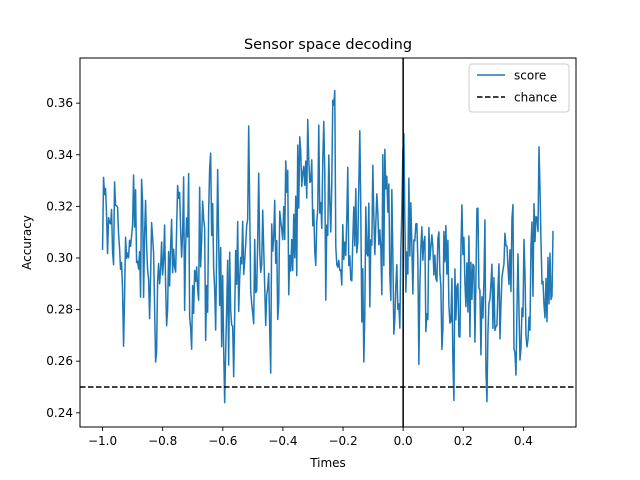 This screenshot has width=640, height=480. I want to click on y-axis: 0.24 0.26 0.28 0.30 0.32 0.34 0.36, so click(63, 258).